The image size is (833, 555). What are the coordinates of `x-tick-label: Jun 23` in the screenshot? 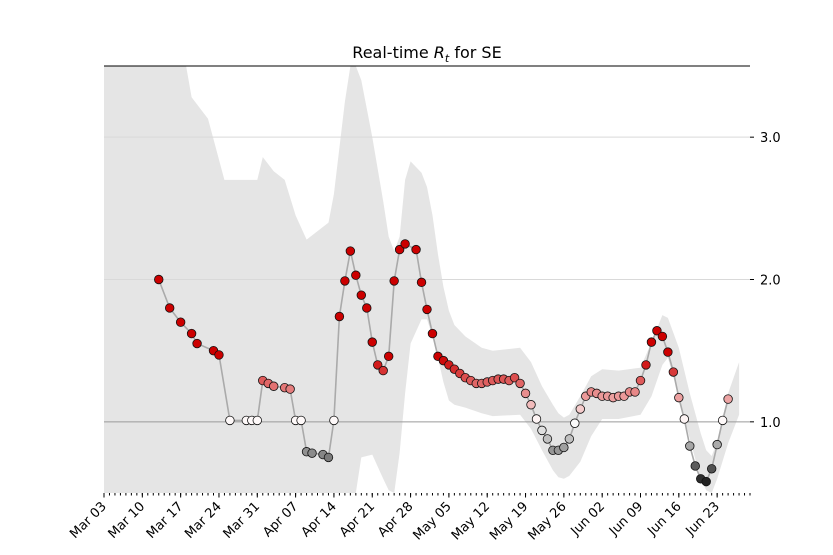 It's located at (703, 519).